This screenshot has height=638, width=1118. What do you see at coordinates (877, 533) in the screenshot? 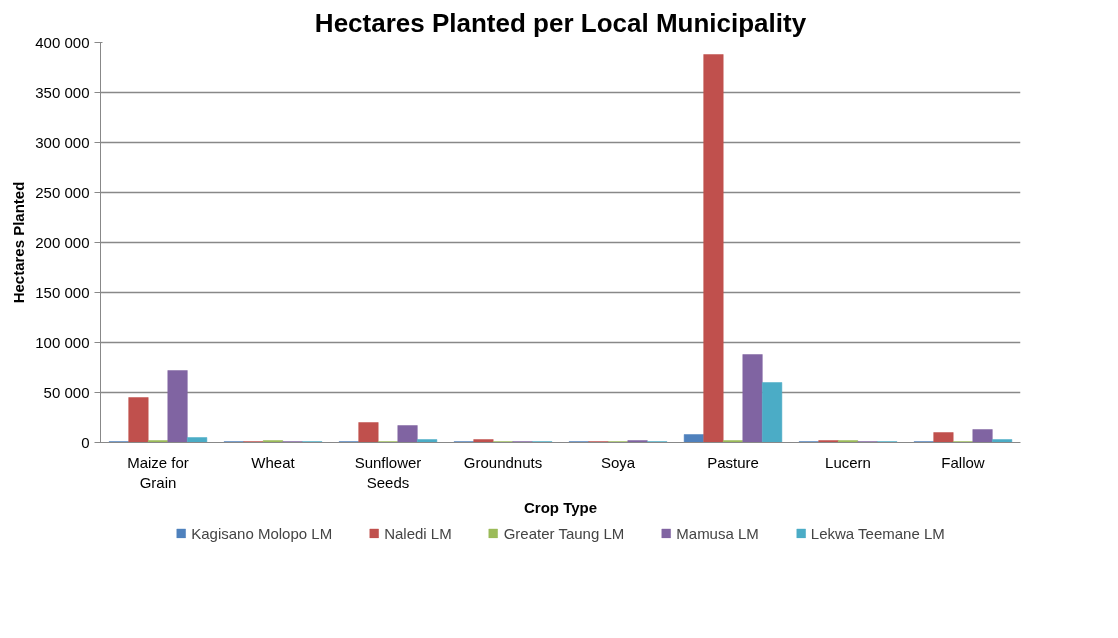
I see `legend-label: Lekwa Teemane LM` at bounding box center [877, 533].